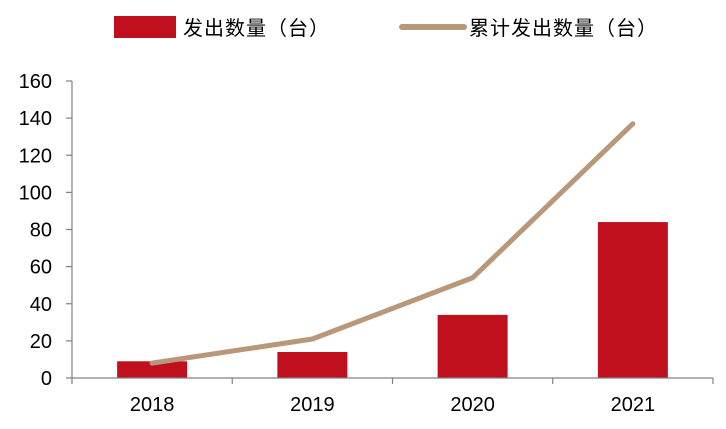  What do you see at coordinates (152, 369) in the screenshot?
I see `bar-2018` at bounding box center [152, 369].